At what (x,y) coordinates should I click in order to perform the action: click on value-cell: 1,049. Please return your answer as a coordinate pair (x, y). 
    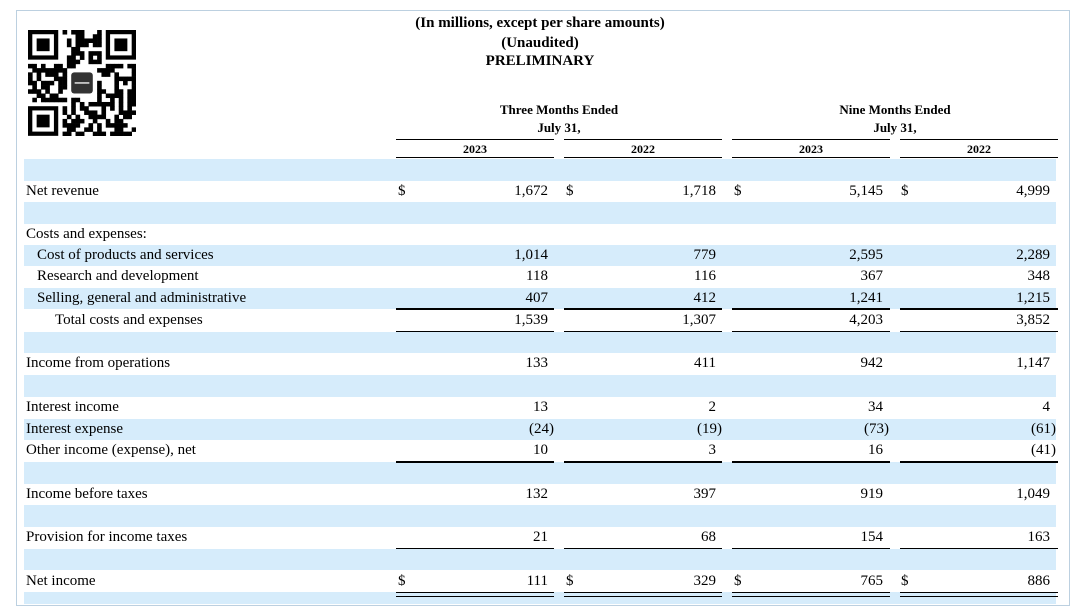
    Looking at the image, I should click on (1033, 494).